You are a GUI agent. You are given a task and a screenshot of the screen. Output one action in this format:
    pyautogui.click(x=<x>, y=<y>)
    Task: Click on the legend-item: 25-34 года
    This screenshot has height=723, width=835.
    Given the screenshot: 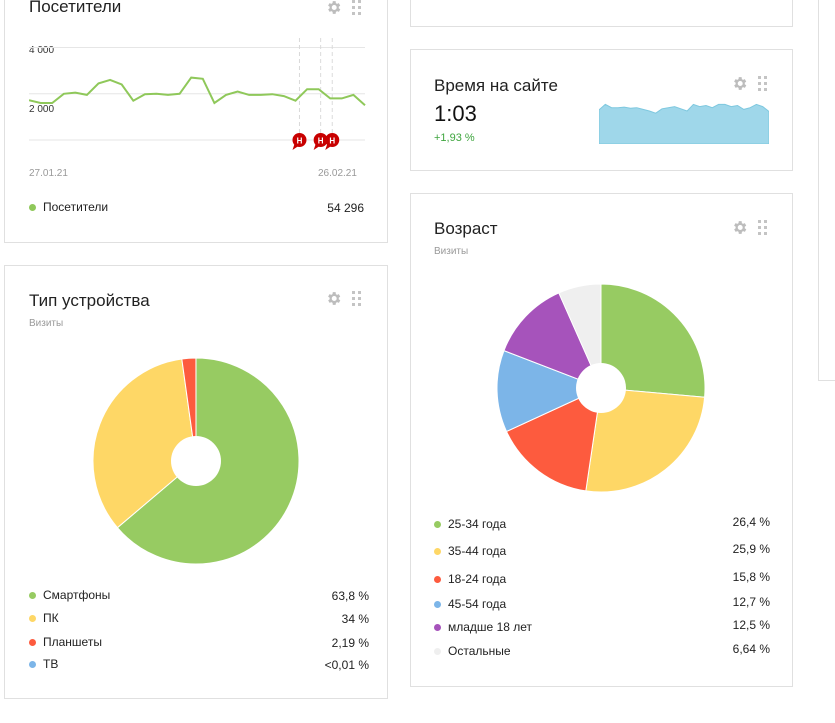 What is the action you would take?
    pyautogui.click(x=470, y=524)
    